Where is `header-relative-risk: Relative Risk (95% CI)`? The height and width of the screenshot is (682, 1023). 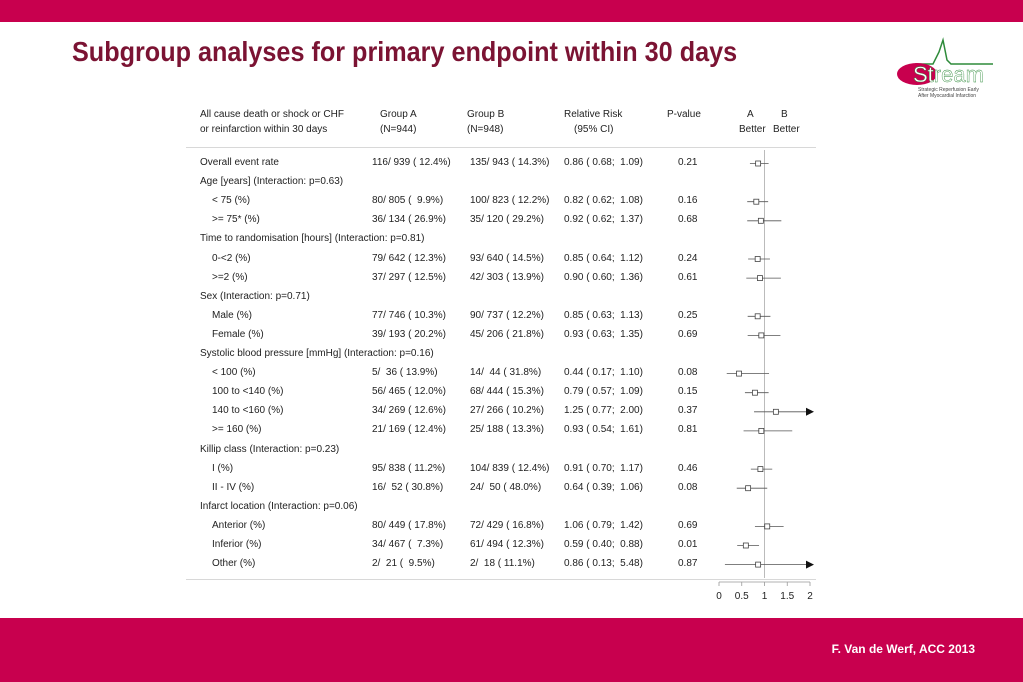 header-relative-risk: Relative Risk (95% CI) is located at coordinates (593, 122).